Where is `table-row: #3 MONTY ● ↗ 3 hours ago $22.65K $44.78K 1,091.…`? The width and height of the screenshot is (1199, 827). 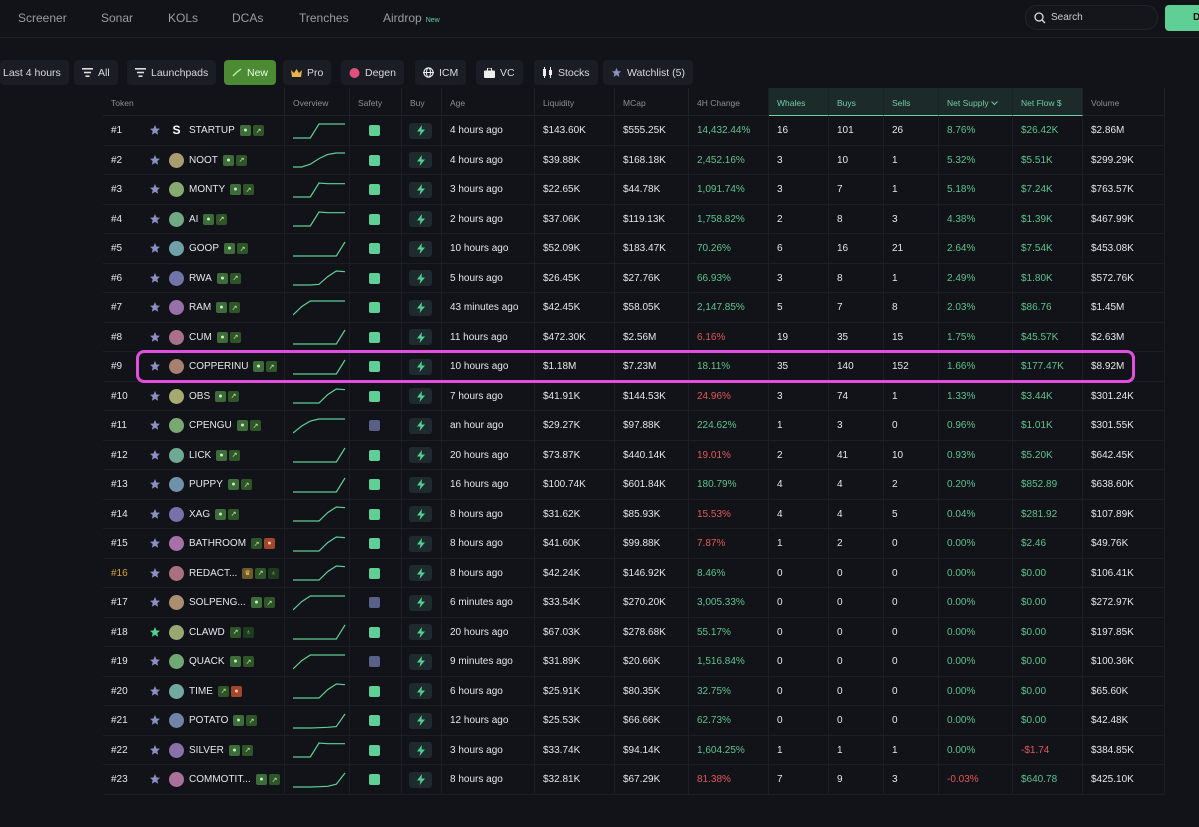 table-row: #3 MONTY ● ↗ 3 hours ago $22.65K $44.78K 1,091.… is located at coordinates (634, 190).